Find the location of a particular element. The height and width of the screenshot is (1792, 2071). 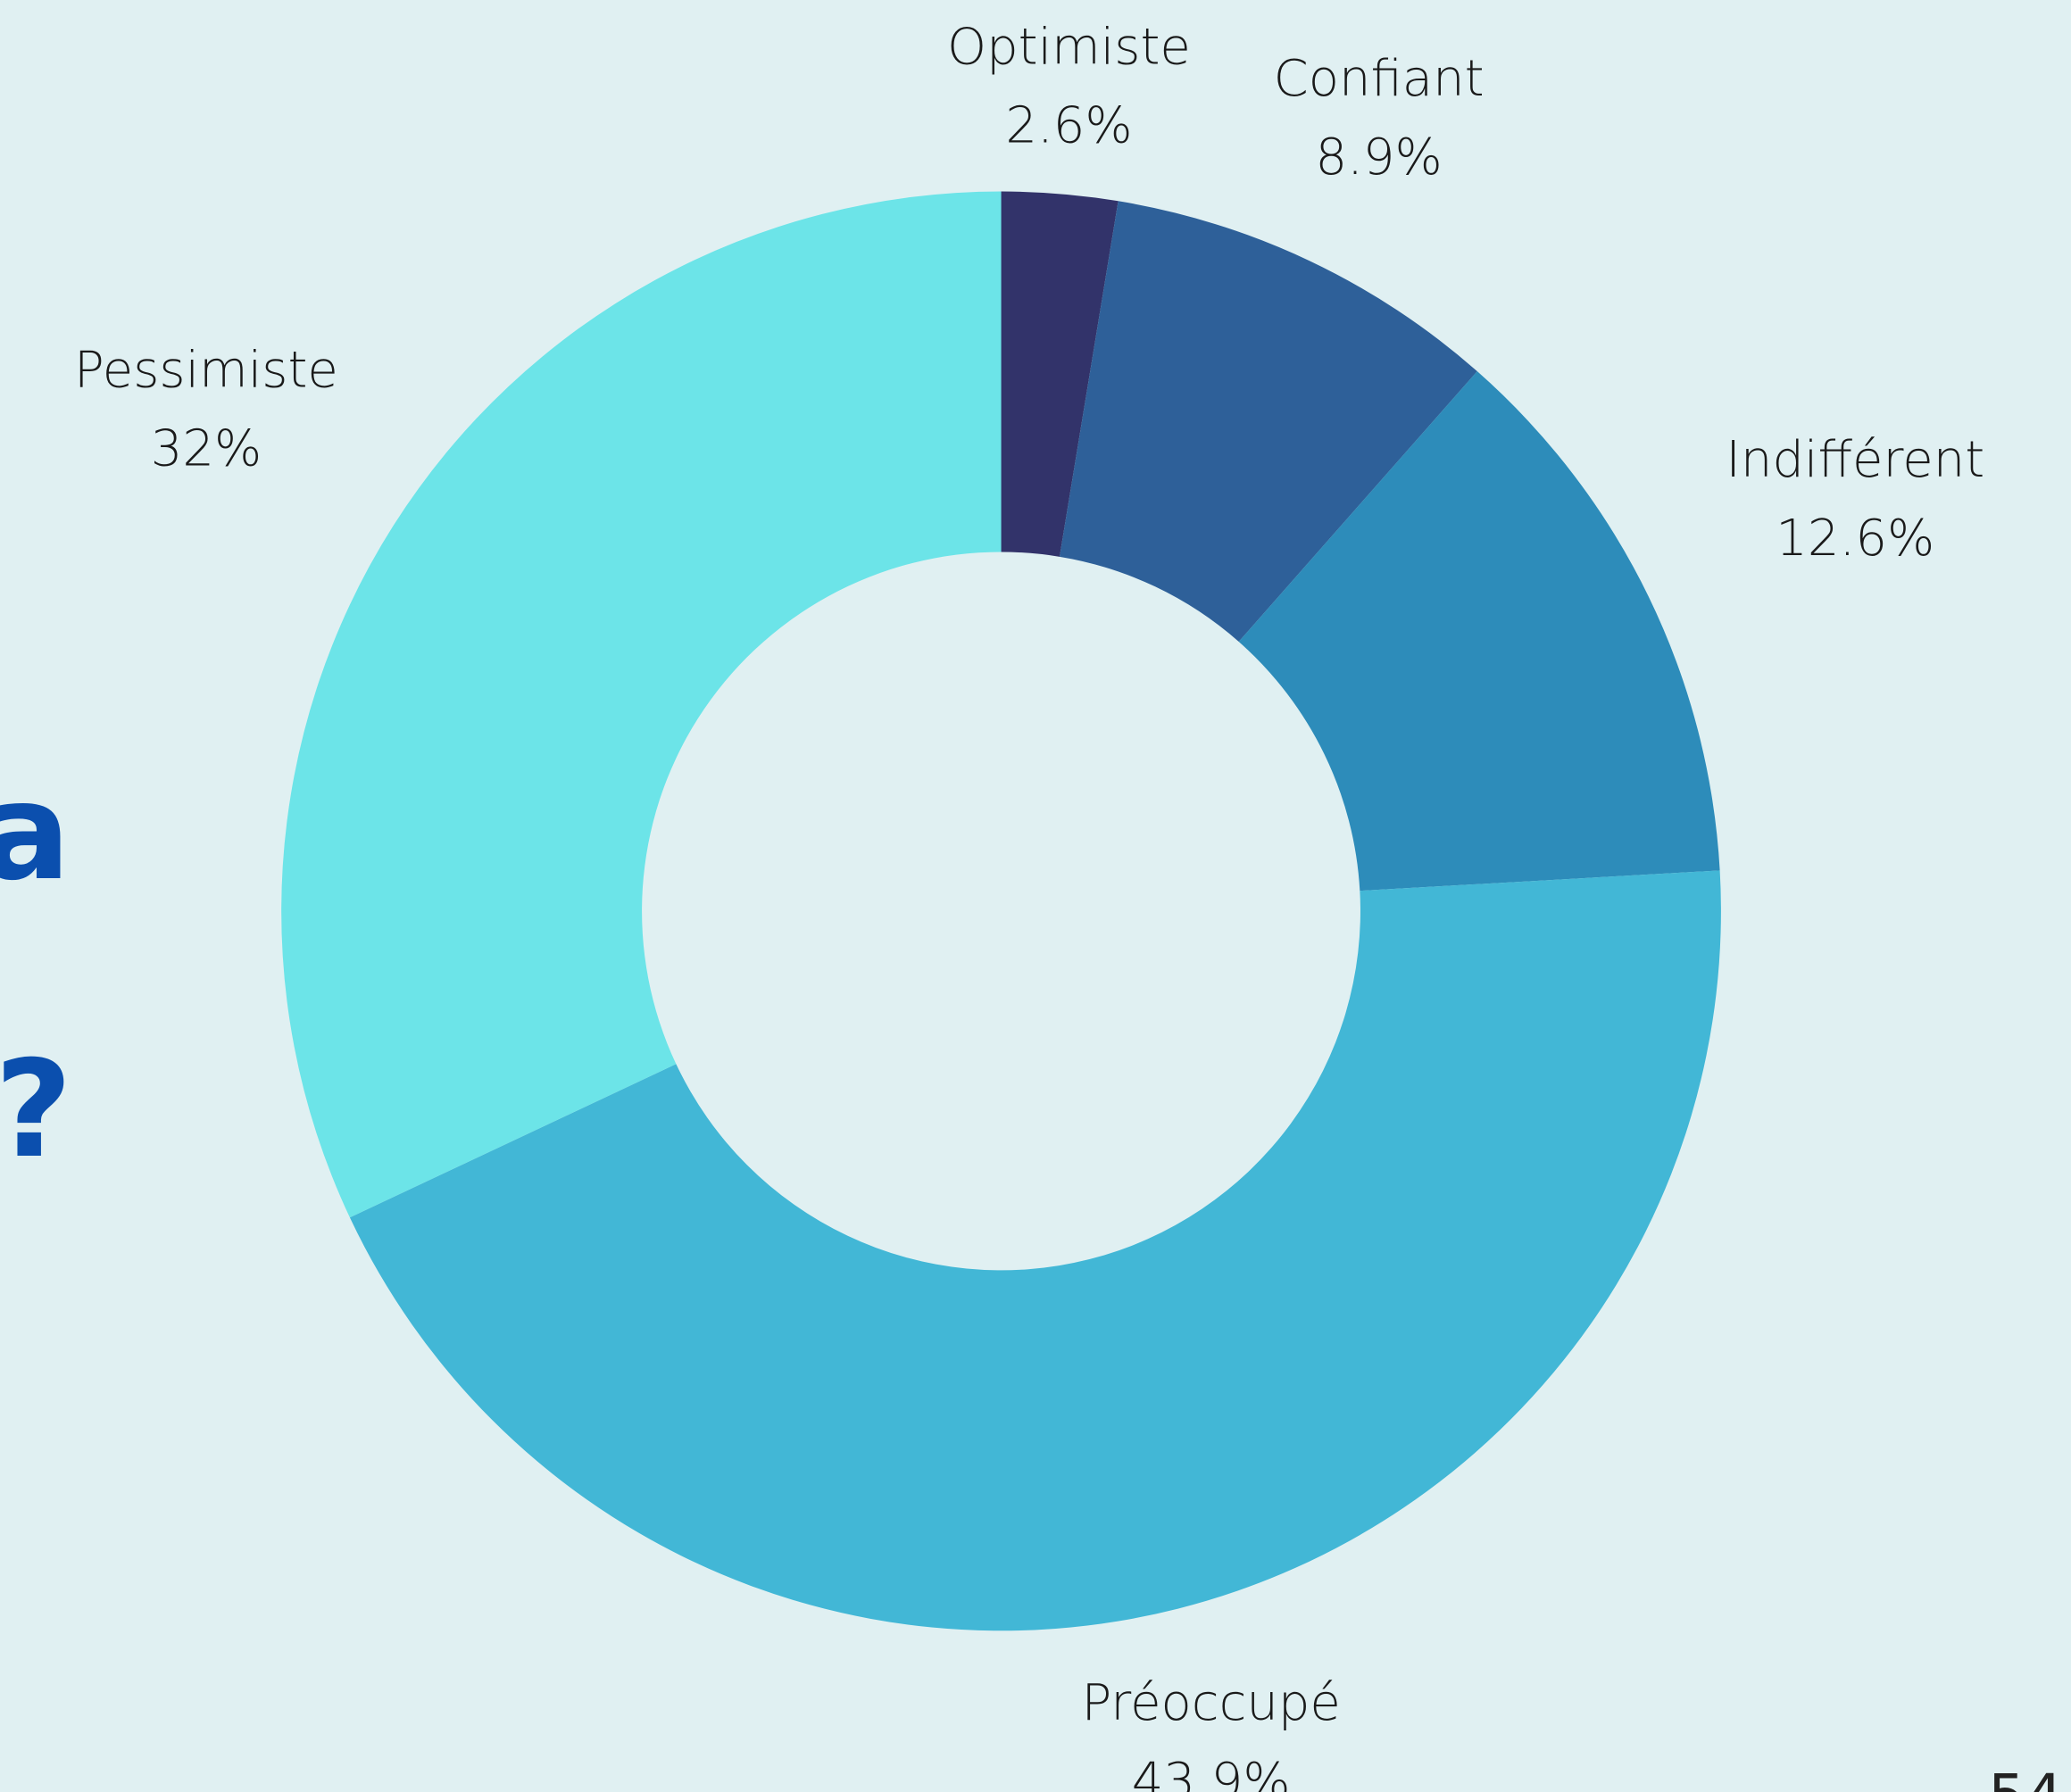

slice-label: Confiant is located at coordinates (1380, 79).